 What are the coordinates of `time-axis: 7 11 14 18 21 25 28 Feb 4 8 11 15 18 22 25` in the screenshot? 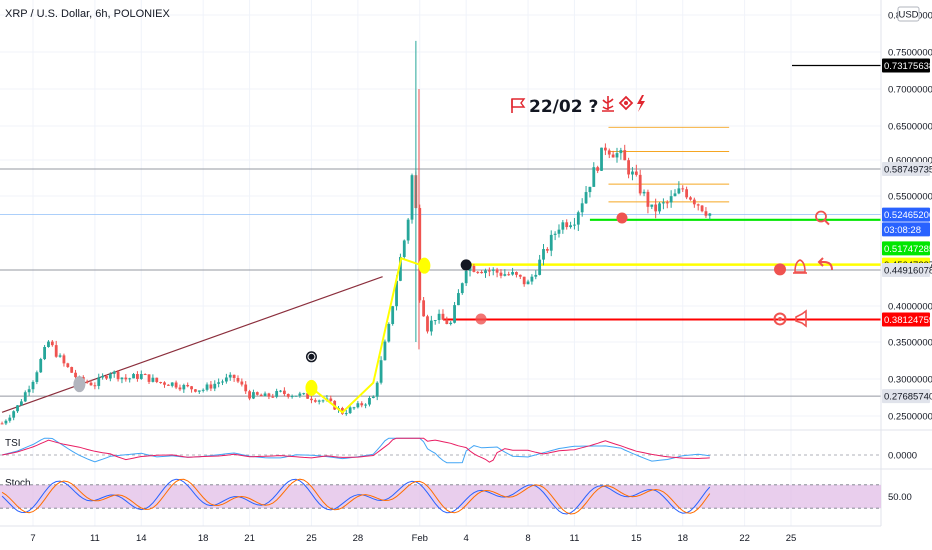 It's located at (413, 538).